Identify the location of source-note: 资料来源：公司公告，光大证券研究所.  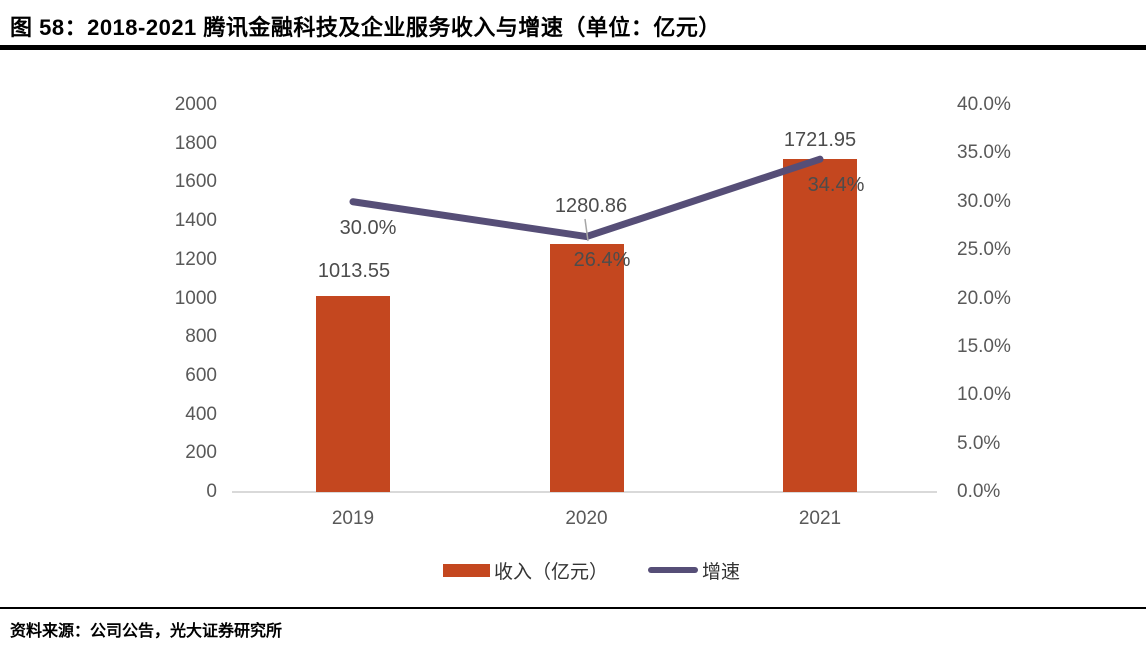
(146, 631).